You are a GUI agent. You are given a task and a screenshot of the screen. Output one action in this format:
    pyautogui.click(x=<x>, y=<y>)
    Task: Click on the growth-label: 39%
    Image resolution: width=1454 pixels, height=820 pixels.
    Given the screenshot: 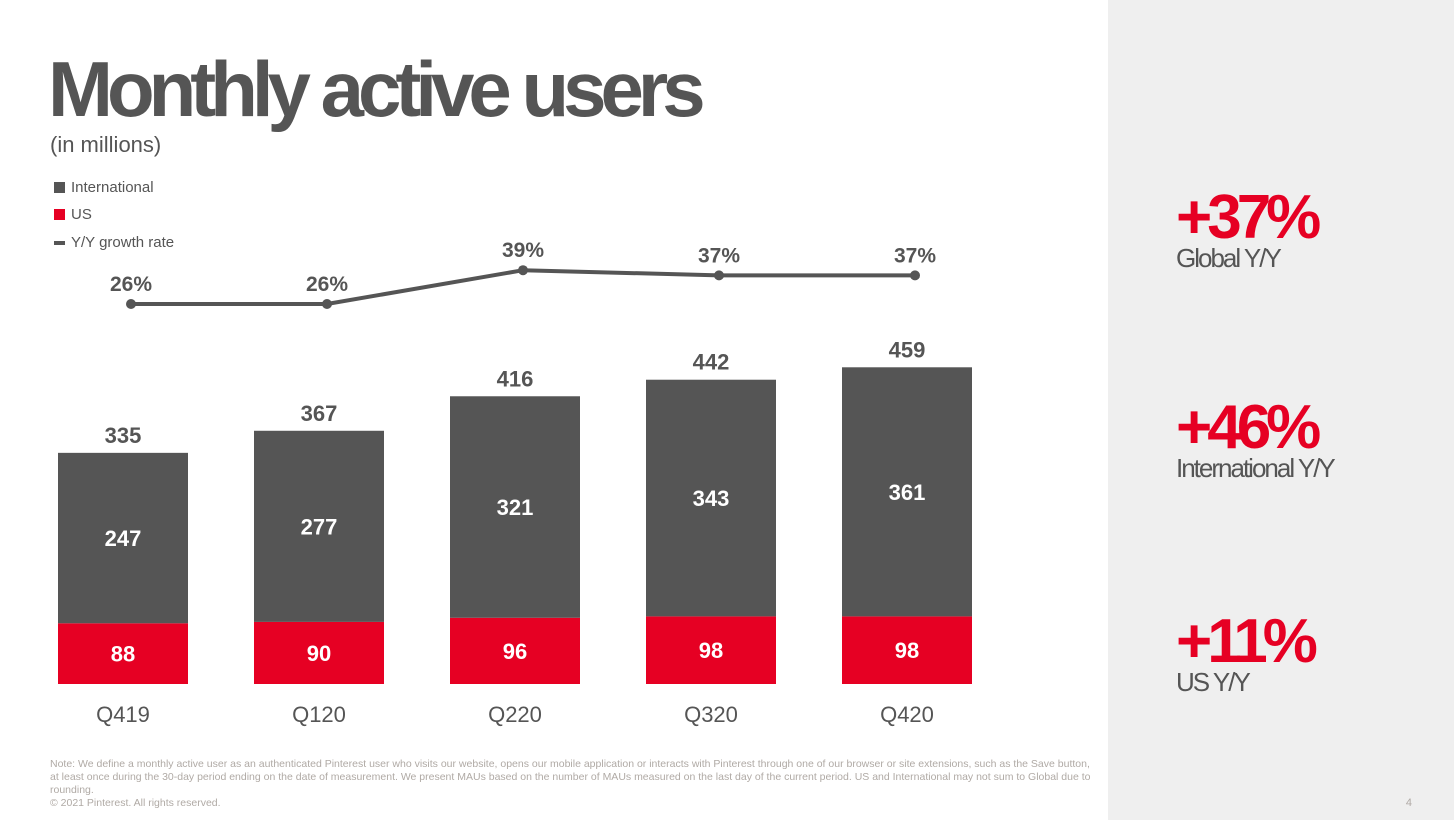 What is the action you would take?
    pyautogui.click(x=523, y=250)
    